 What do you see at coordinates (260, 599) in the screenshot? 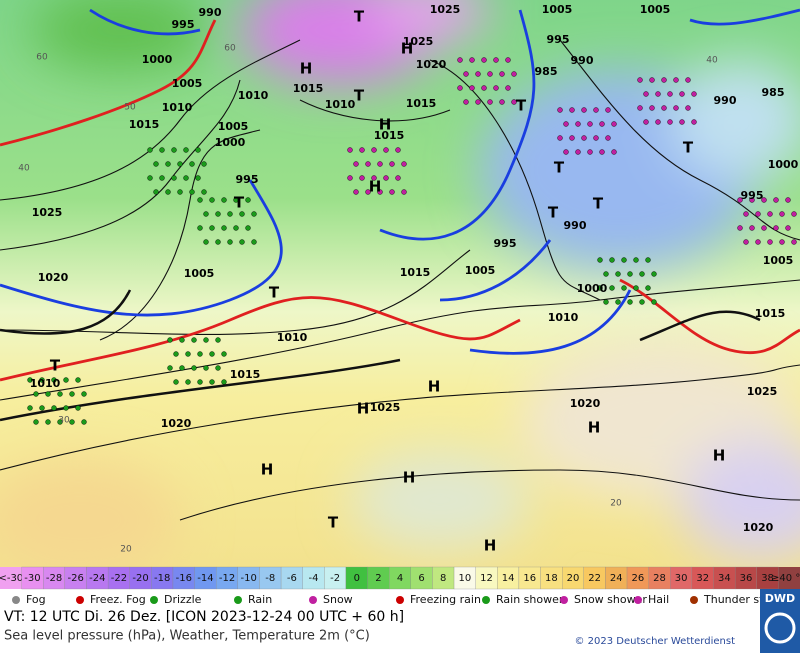
I see `legend-label: Rain` at bounding box center [260, 599].